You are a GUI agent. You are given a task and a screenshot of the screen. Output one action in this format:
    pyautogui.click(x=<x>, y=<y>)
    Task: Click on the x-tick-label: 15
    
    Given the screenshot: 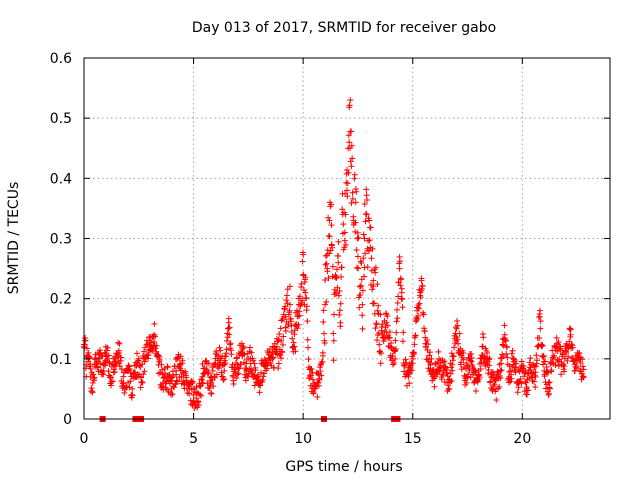 What is the action you would take?
    pyautogui.click(x=413, y=439)
    